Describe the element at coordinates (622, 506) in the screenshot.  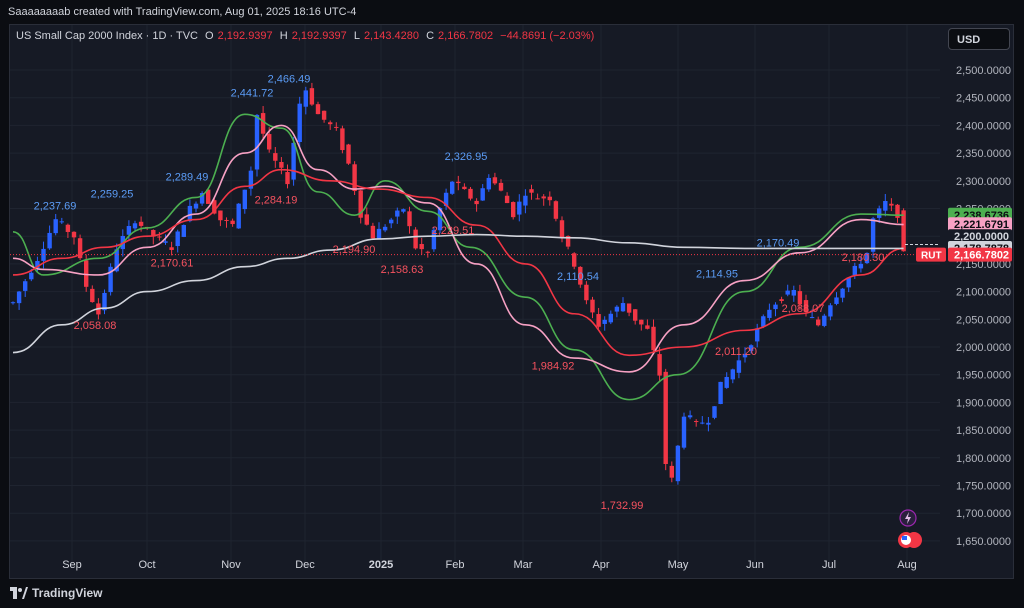
I see `price-annotation: 1,732.99` at that location.